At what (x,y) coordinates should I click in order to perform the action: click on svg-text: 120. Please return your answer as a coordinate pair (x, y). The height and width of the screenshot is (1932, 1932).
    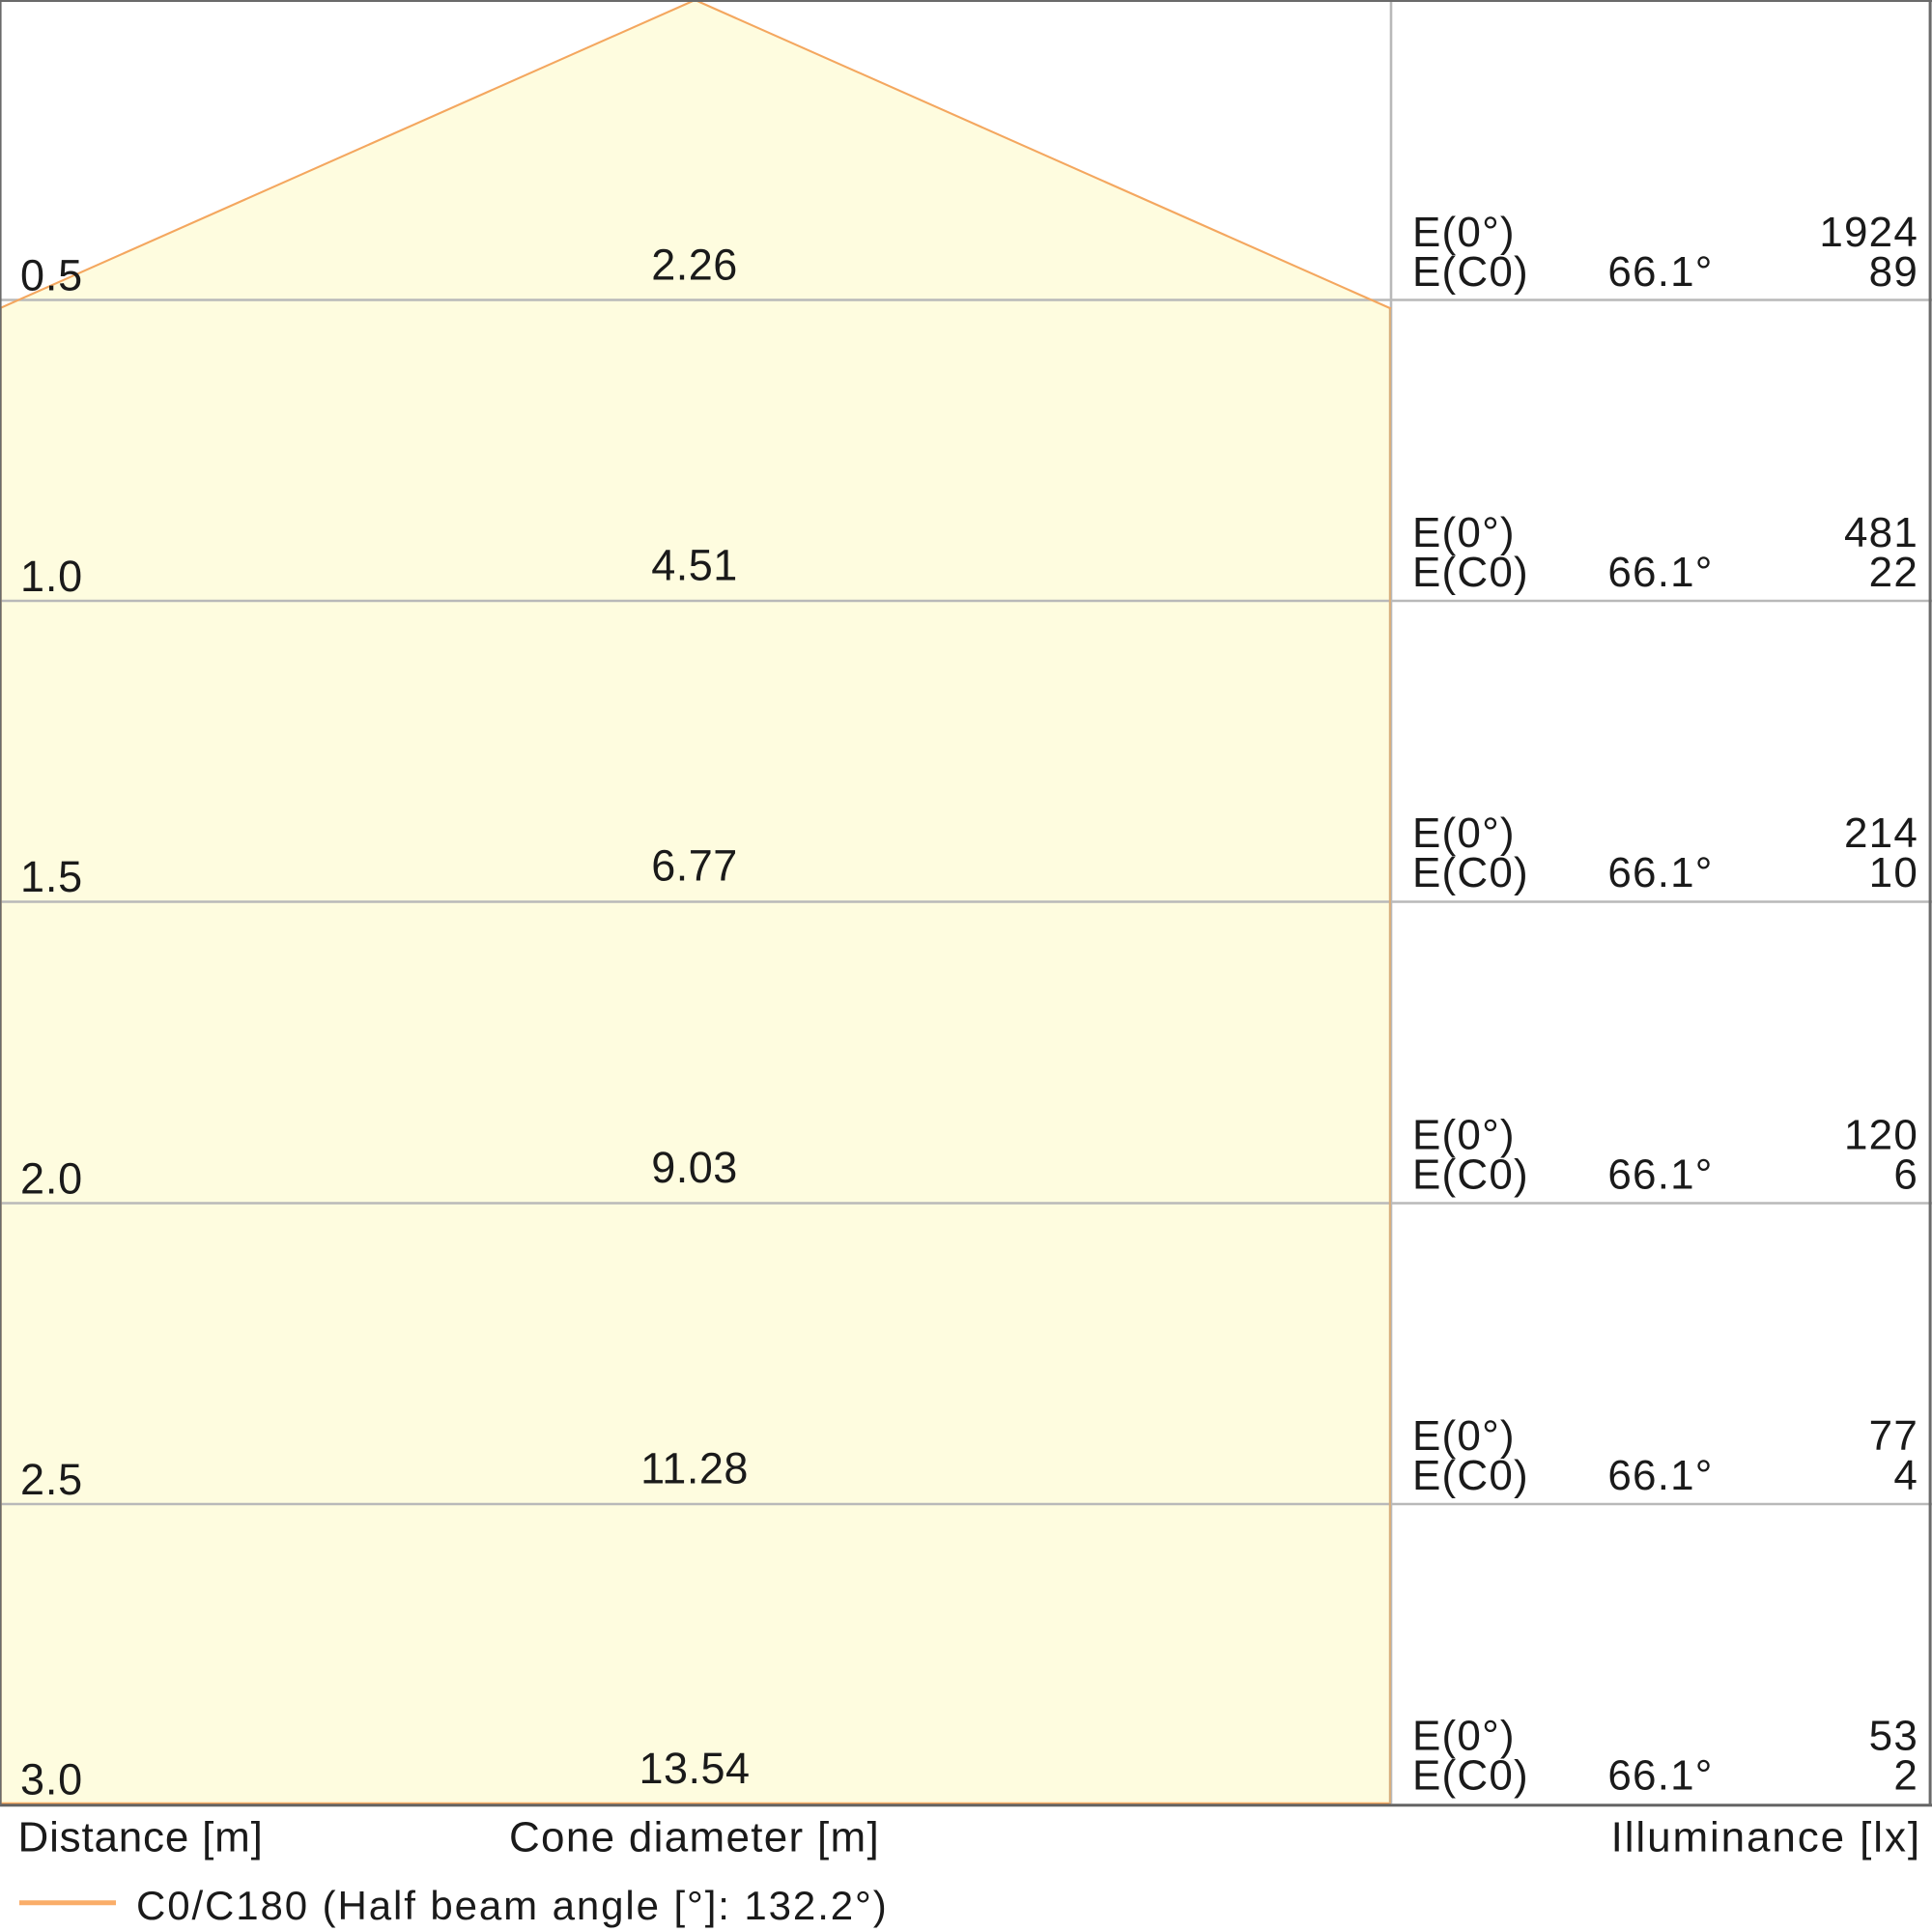
    Looking at the image, I should click on (1881, 1135).